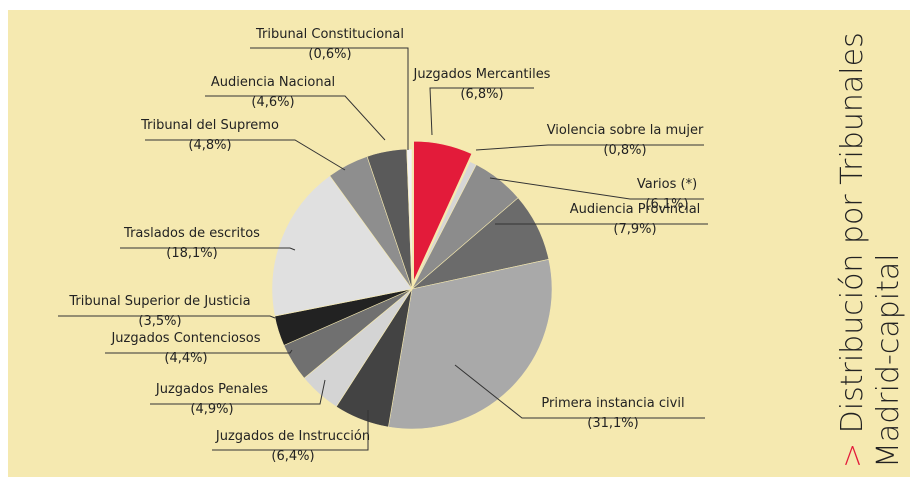 This screenshot has width=916, height=491. Describe the element at coordinates (481, 94) in the screenshot. I see `slice-value-label: (6,8%)` at that location.